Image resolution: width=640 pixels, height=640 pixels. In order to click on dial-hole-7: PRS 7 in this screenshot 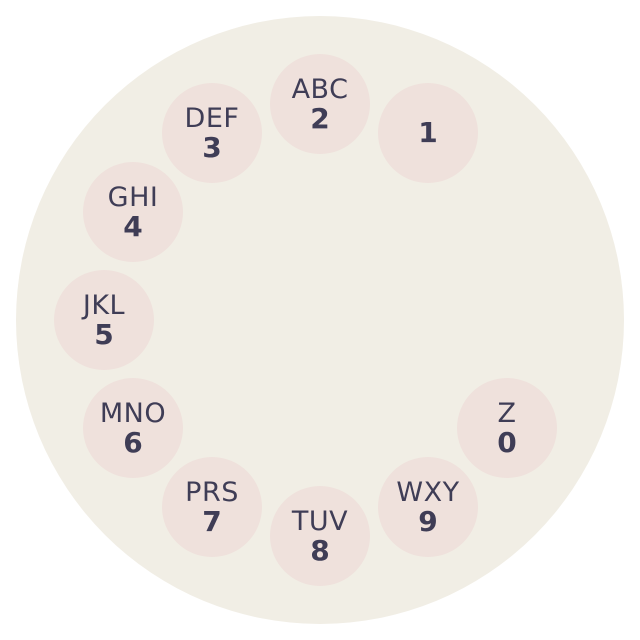, I will do `click(212, 507)`.